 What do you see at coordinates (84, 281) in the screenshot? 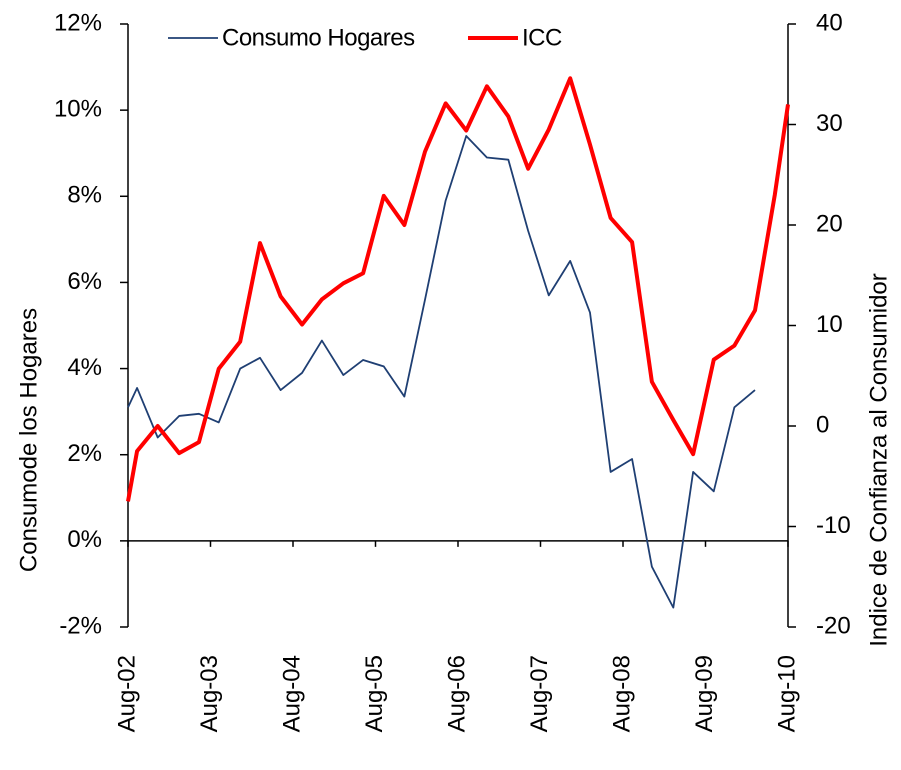
I see `y-tick-label: 6%` at bounding box center [84, 281].